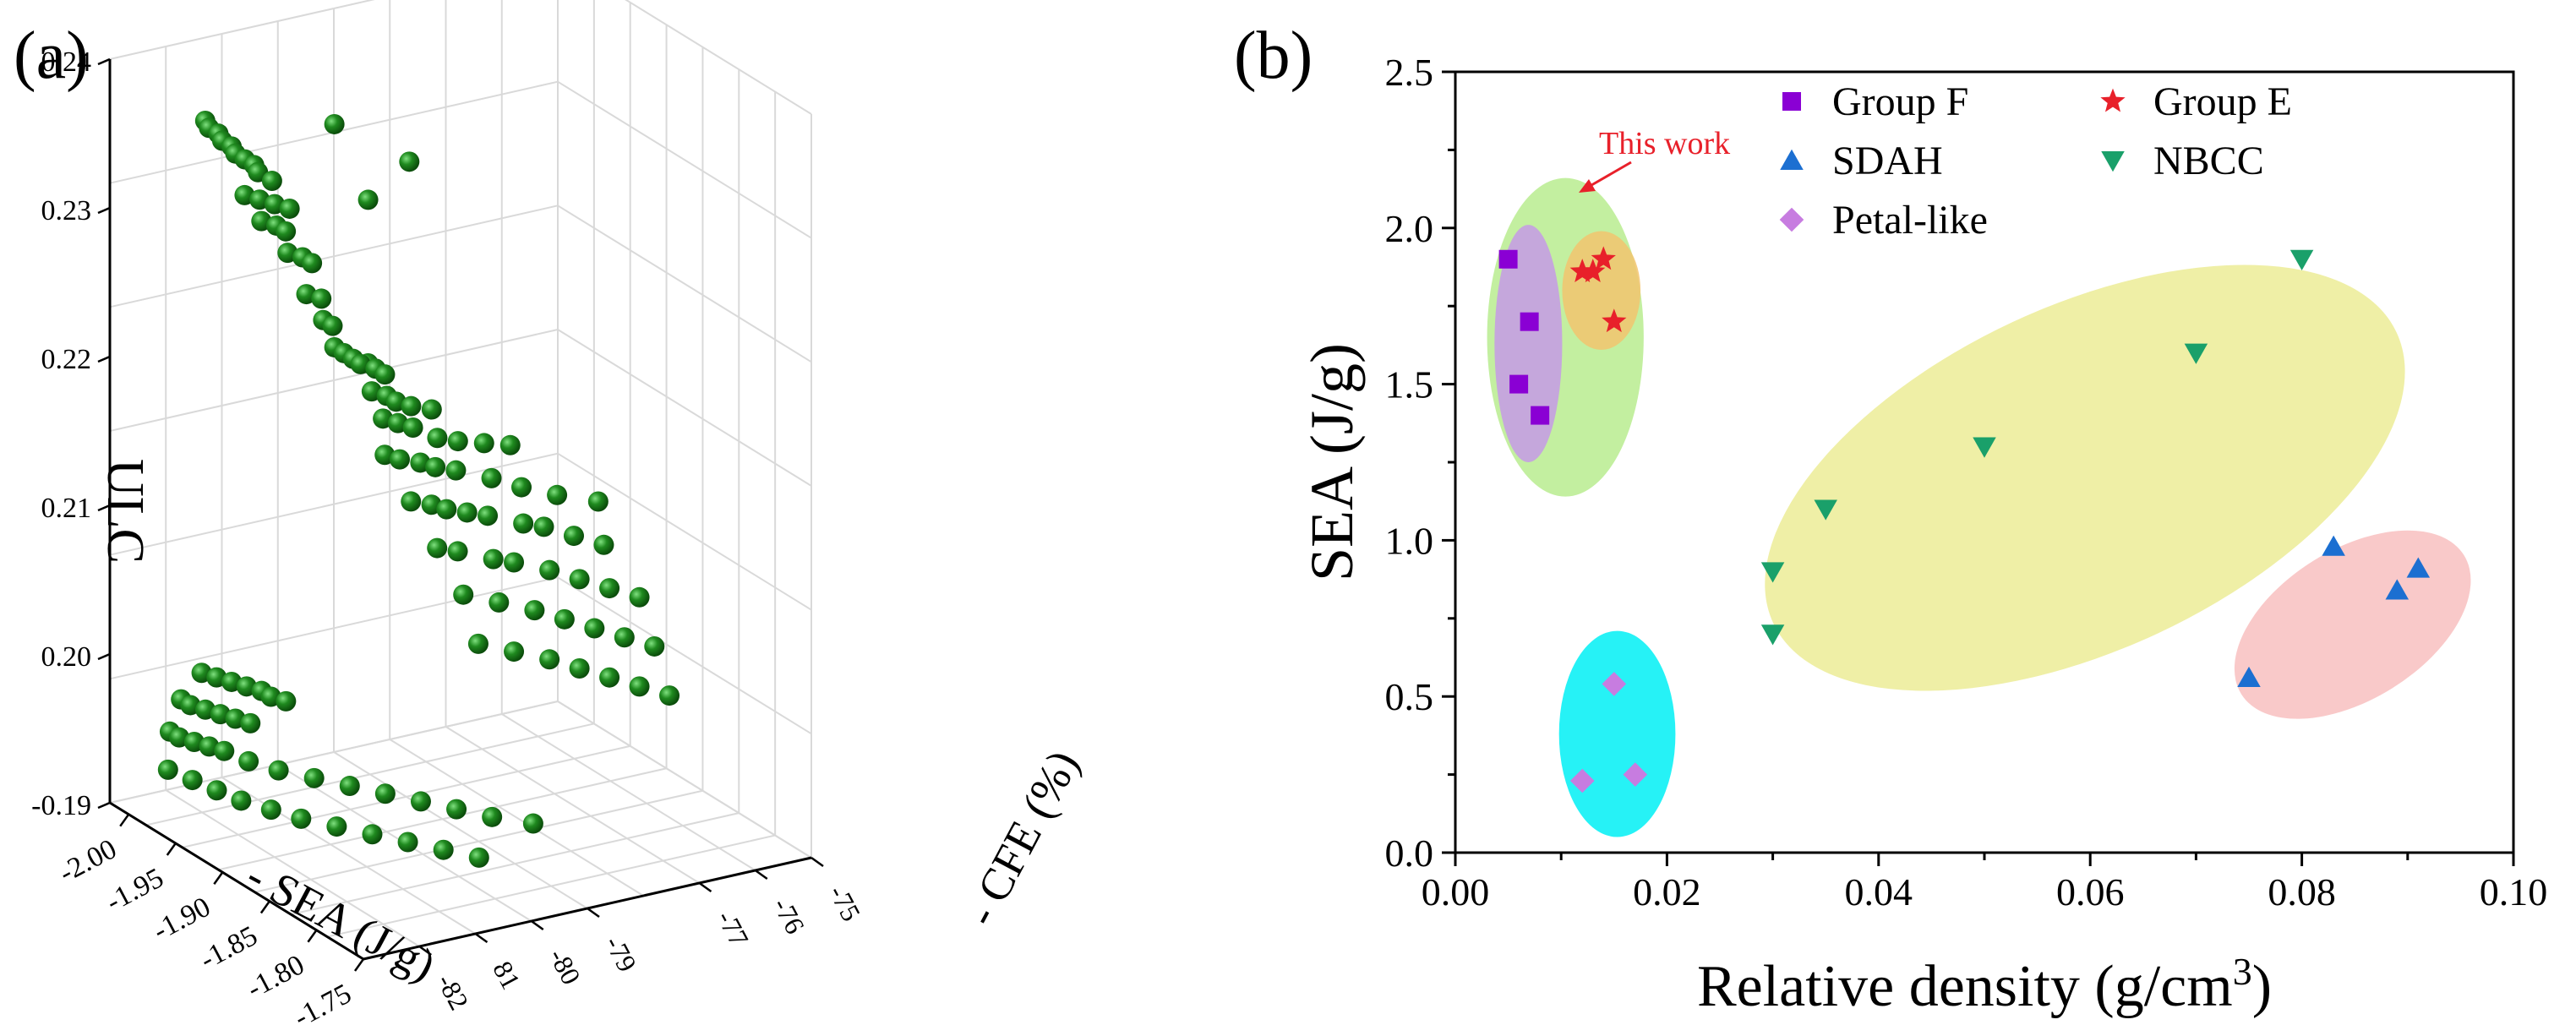  Describe the element at coordinates (2090, 891) in the screenshot. I see `x-tick-label: 0.06` at that location.